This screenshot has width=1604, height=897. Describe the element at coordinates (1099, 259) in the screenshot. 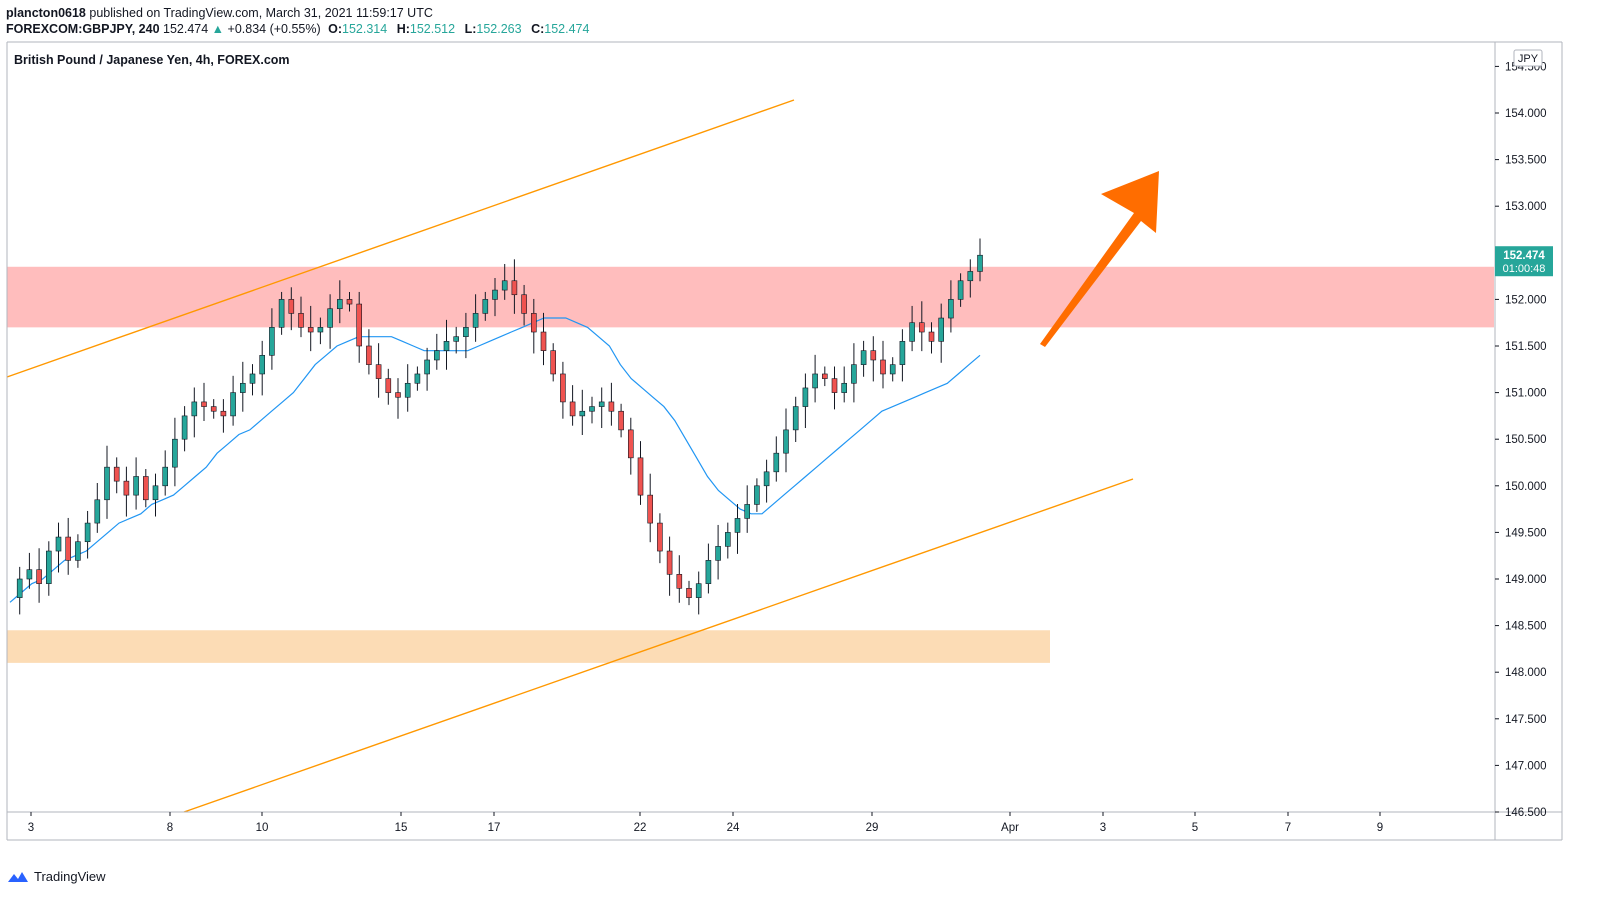

I see `forecast-arrow-icon` at that location.